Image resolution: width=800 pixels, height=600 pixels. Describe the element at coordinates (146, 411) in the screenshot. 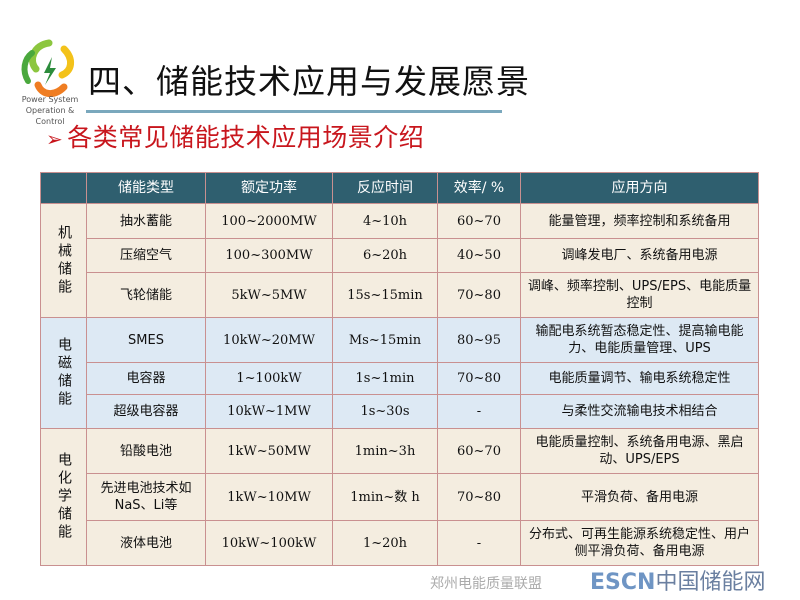

I see `type-cell: 超级电容器` at that location.